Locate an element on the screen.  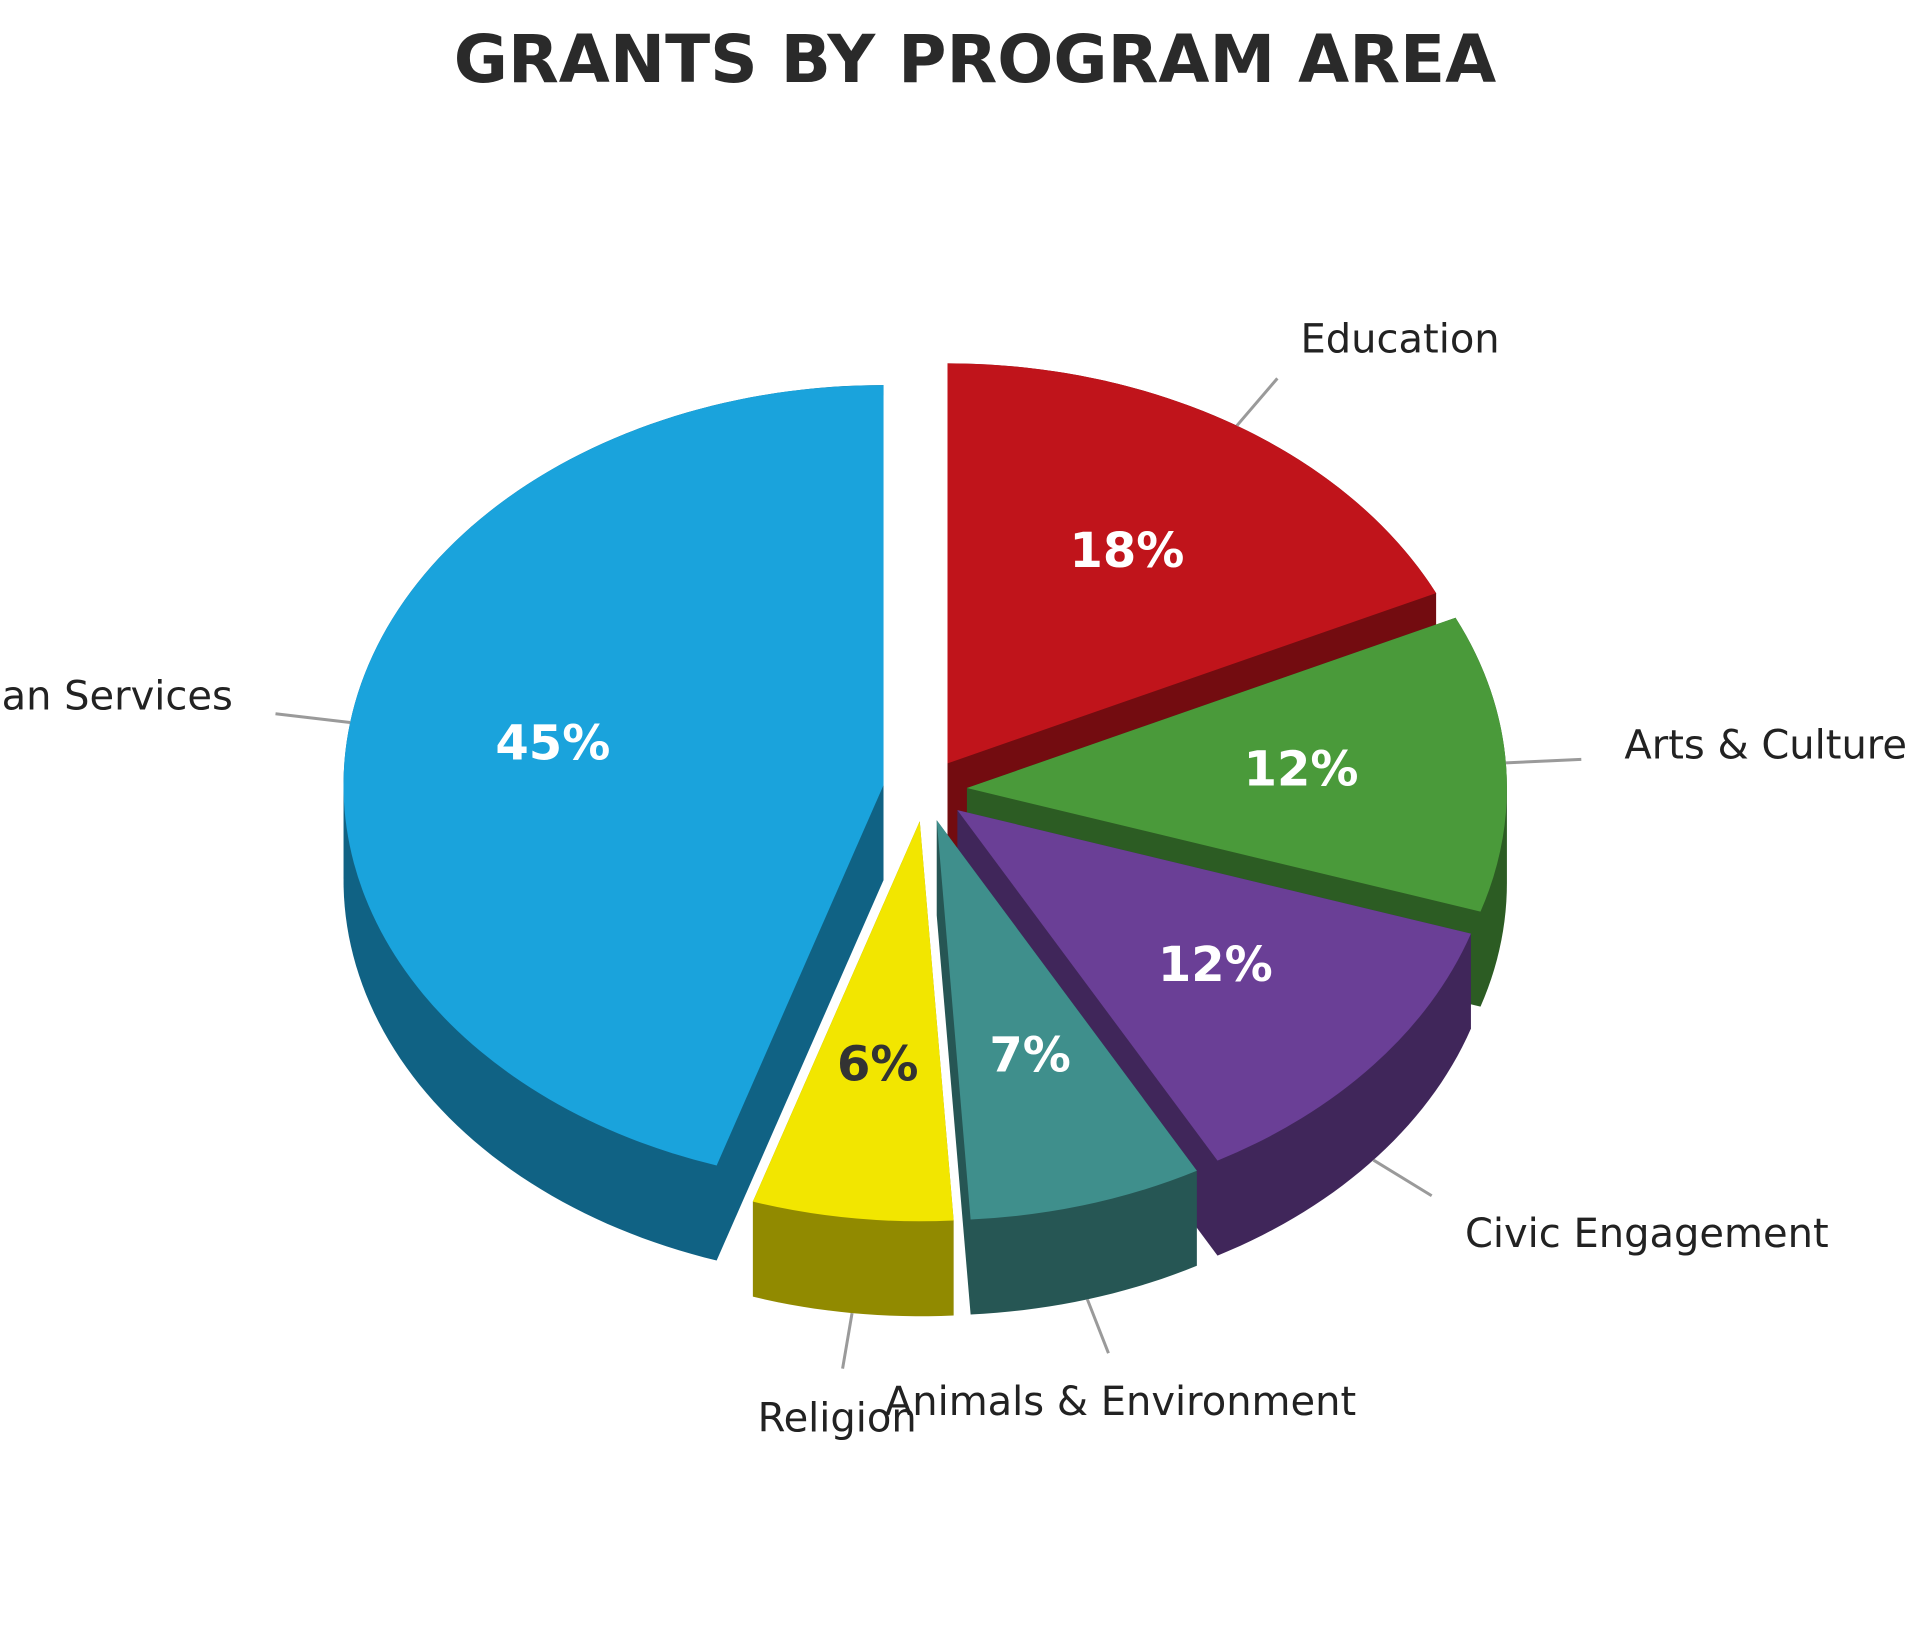
category-label: Education is located at coordinates (1400, 339).